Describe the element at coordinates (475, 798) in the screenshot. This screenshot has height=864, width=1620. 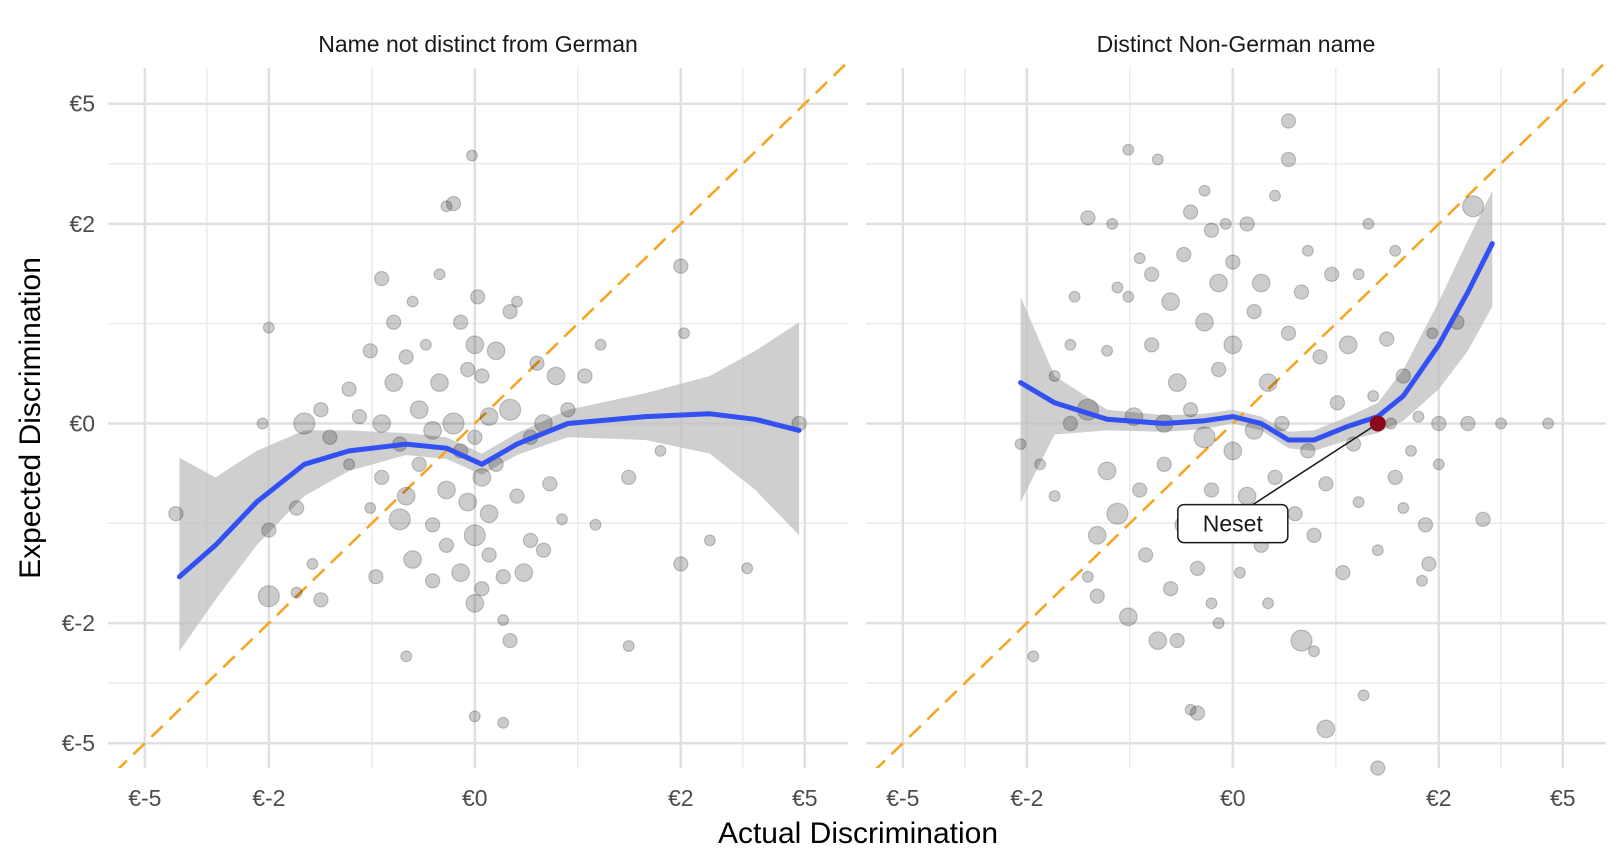
I see `x-tick-label: €0` at that location.